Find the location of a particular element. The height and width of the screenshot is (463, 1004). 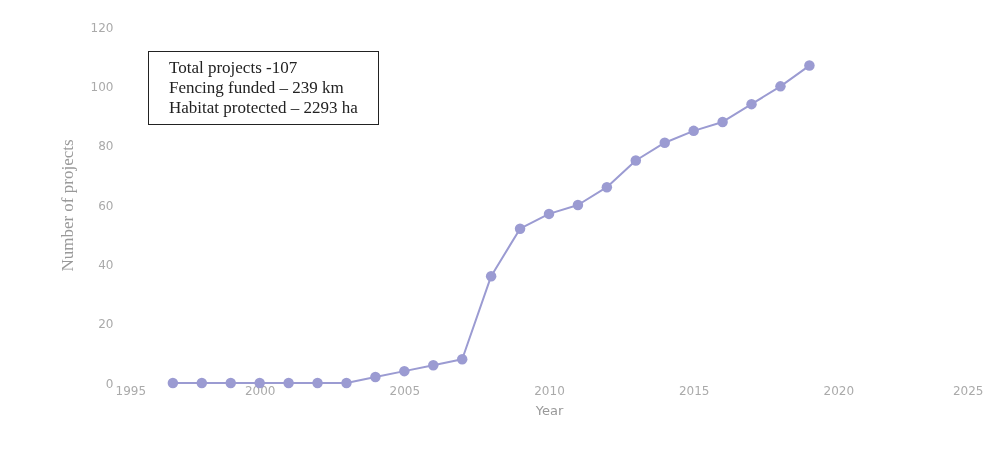

x-tick-label: 2025 is located at coordinates (968, 390).